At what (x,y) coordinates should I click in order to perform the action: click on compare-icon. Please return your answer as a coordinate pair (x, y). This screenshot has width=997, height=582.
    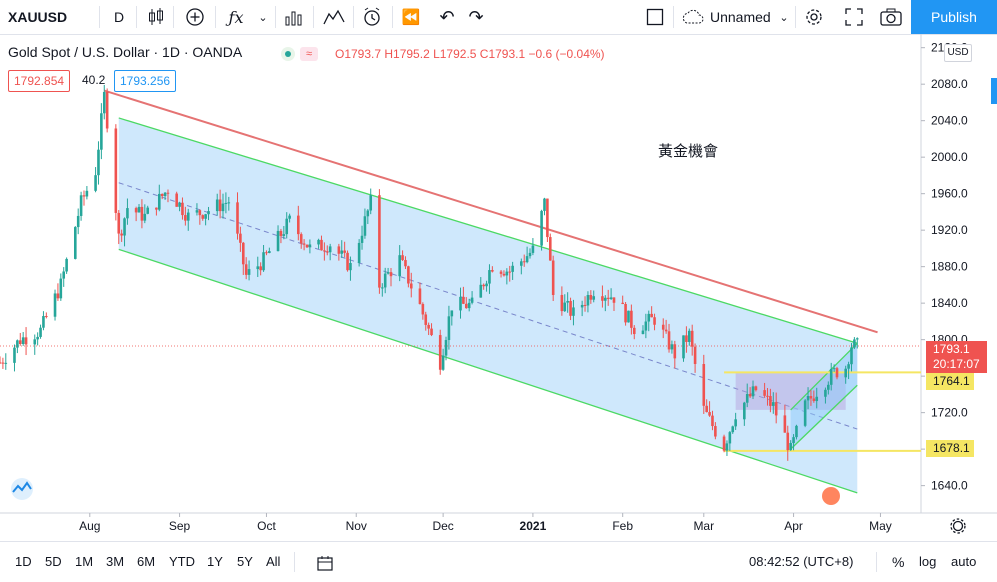
    Looking at the image, I should click on (334, 17).